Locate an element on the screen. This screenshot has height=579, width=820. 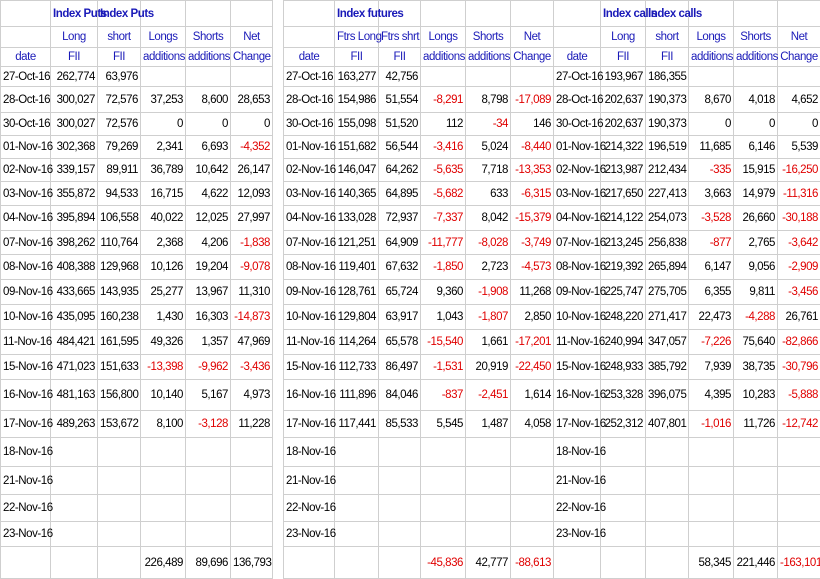
column-header: Net is located at coordinates (799, 37).